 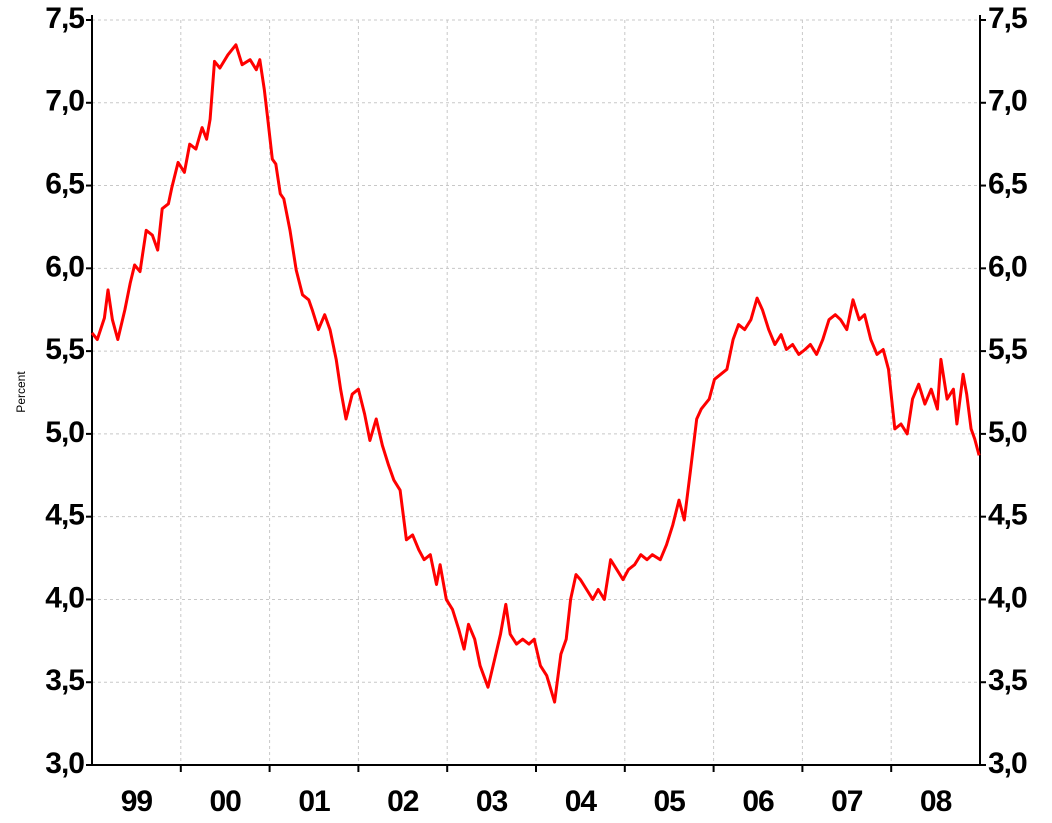 I want to click on y2-tick-label: 5,5, so click(x=1007, y=349).